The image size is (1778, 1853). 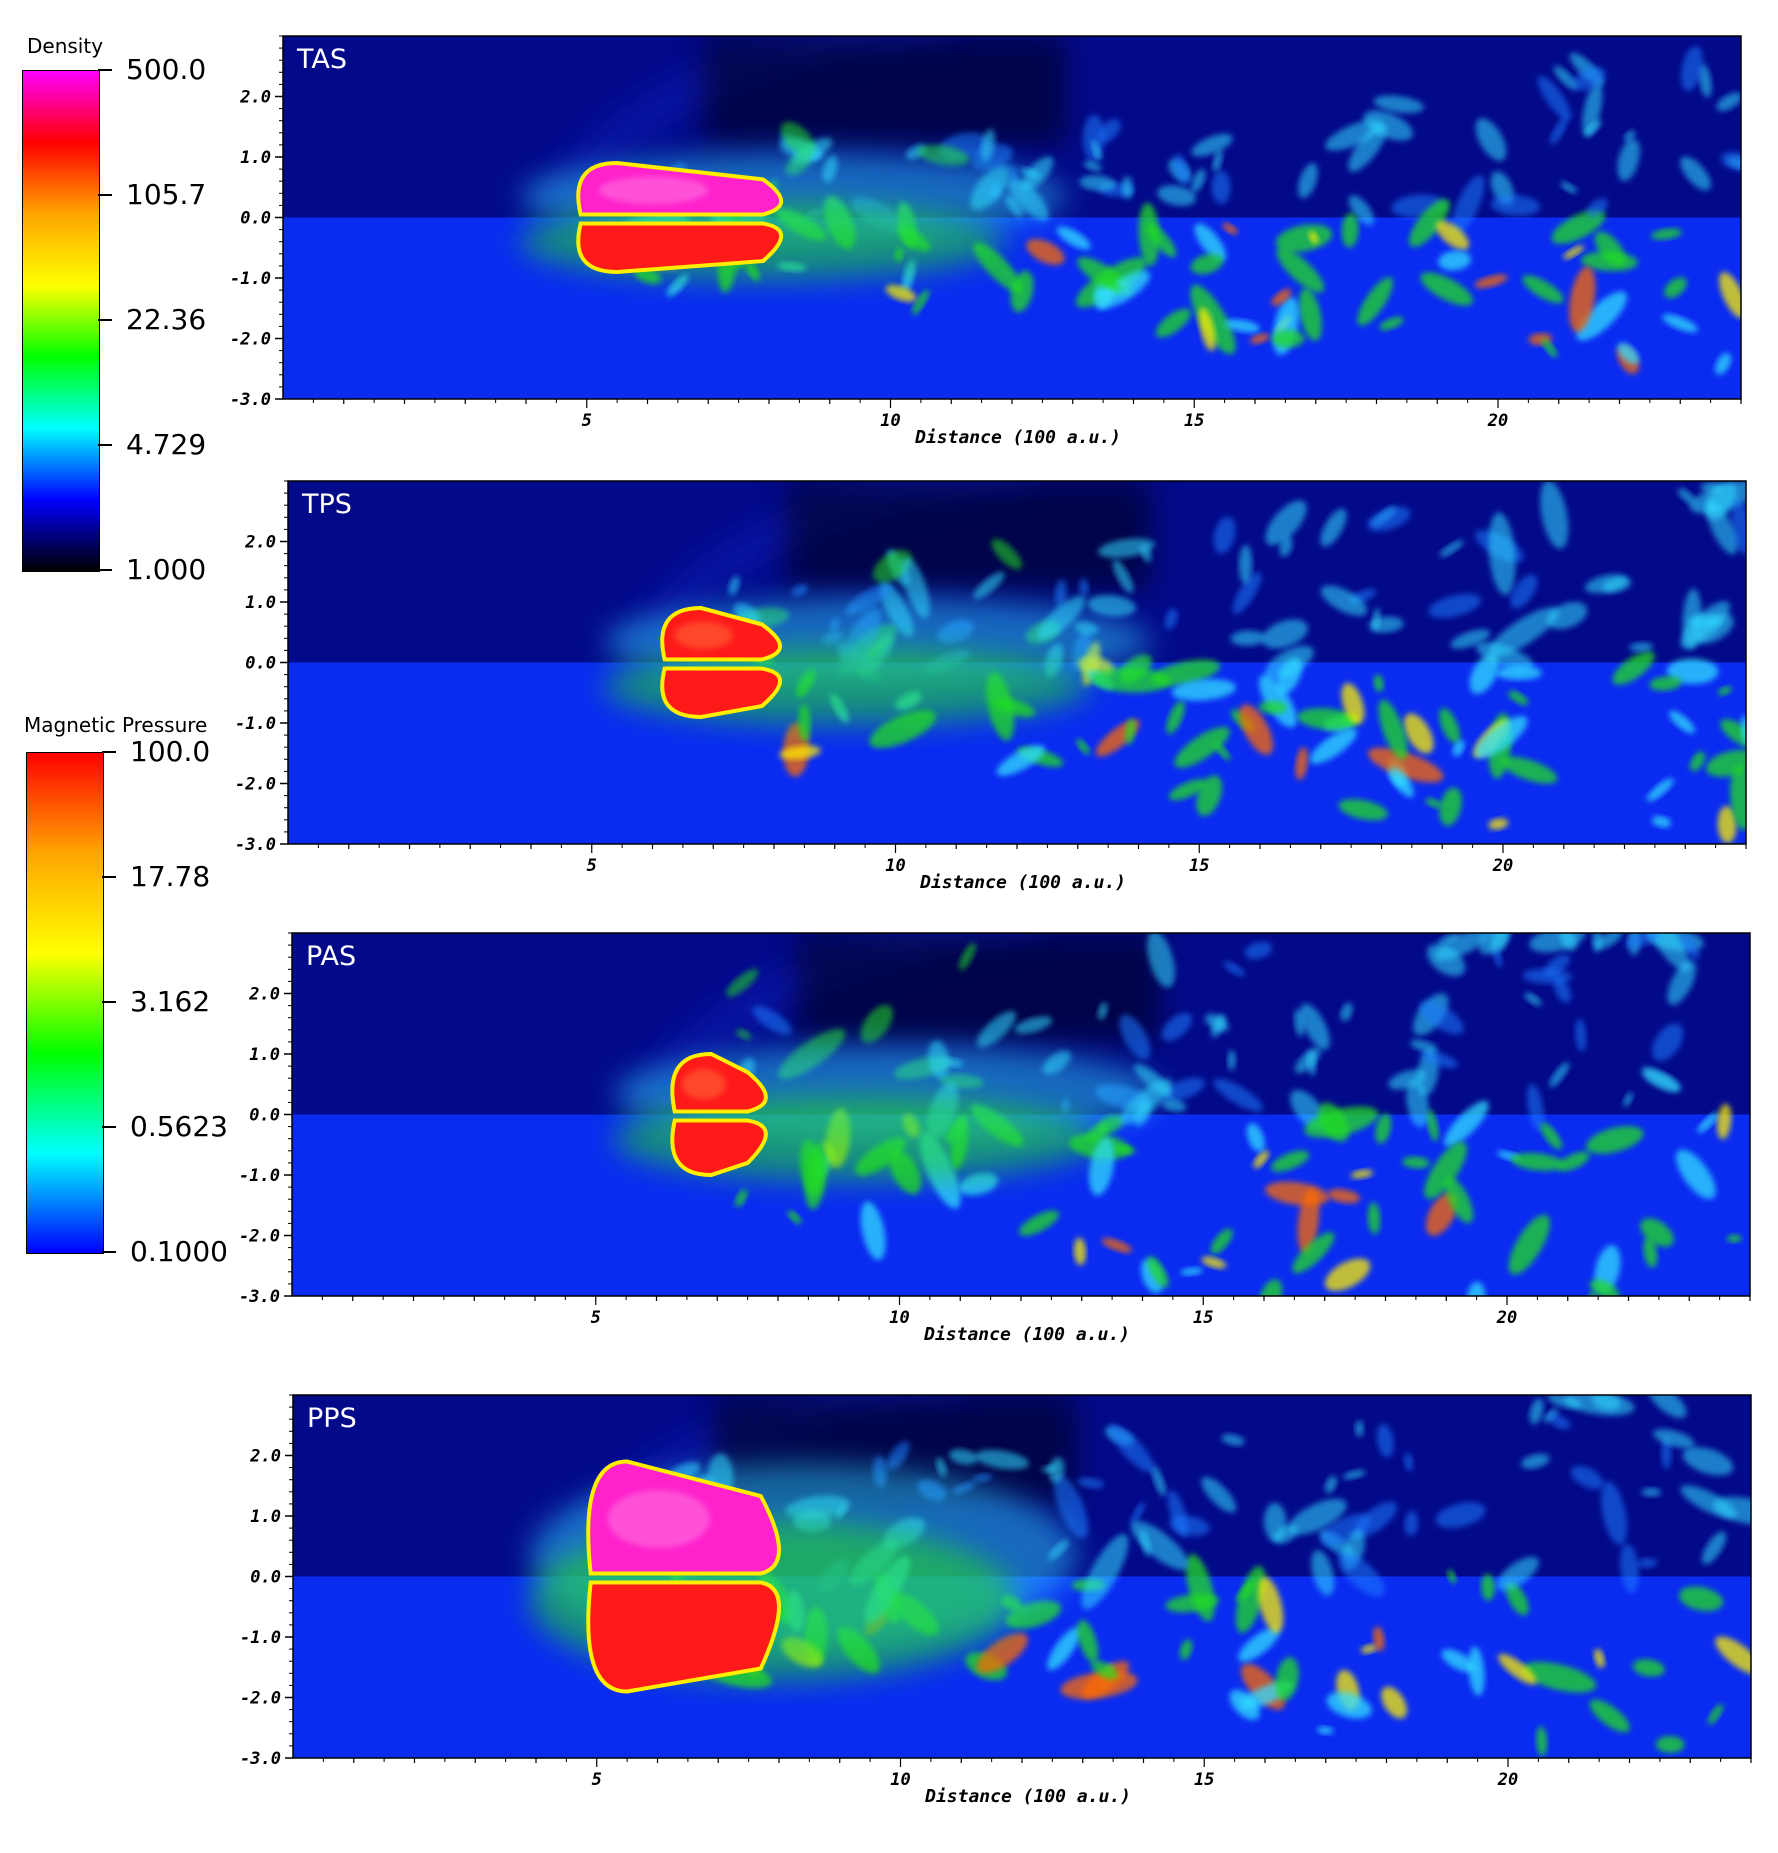 I want to click on y-tick-label: -1.0, so click(x=250, y=279).